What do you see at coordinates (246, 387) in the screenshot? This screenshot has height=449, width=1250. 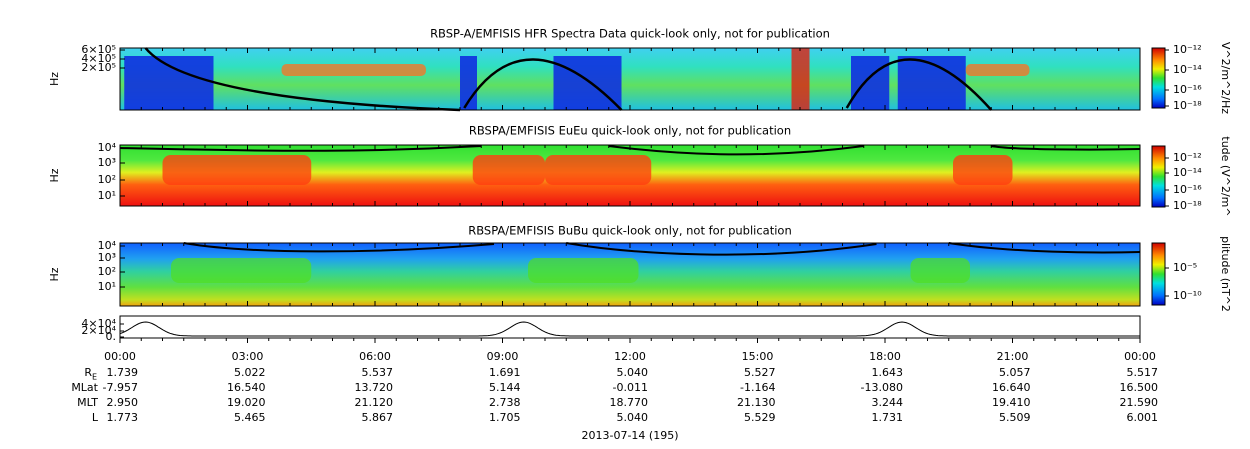 I see `ephemeris-value: 16.540` at bounding box center [246, 387].